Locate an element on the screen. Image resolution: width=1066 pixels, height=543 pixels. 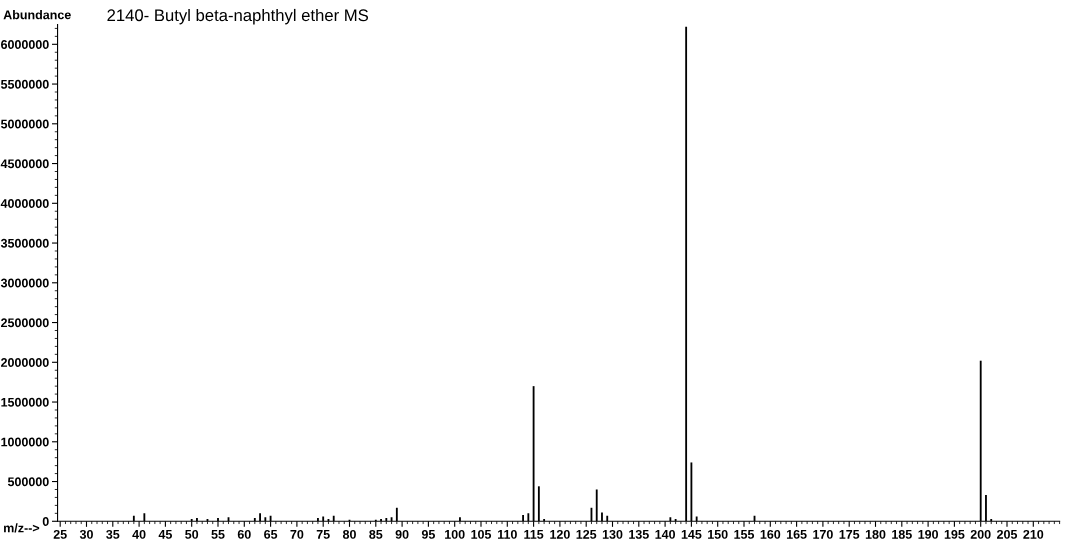
y-tick-label: 3000000 is located at coordinates (24, 283).